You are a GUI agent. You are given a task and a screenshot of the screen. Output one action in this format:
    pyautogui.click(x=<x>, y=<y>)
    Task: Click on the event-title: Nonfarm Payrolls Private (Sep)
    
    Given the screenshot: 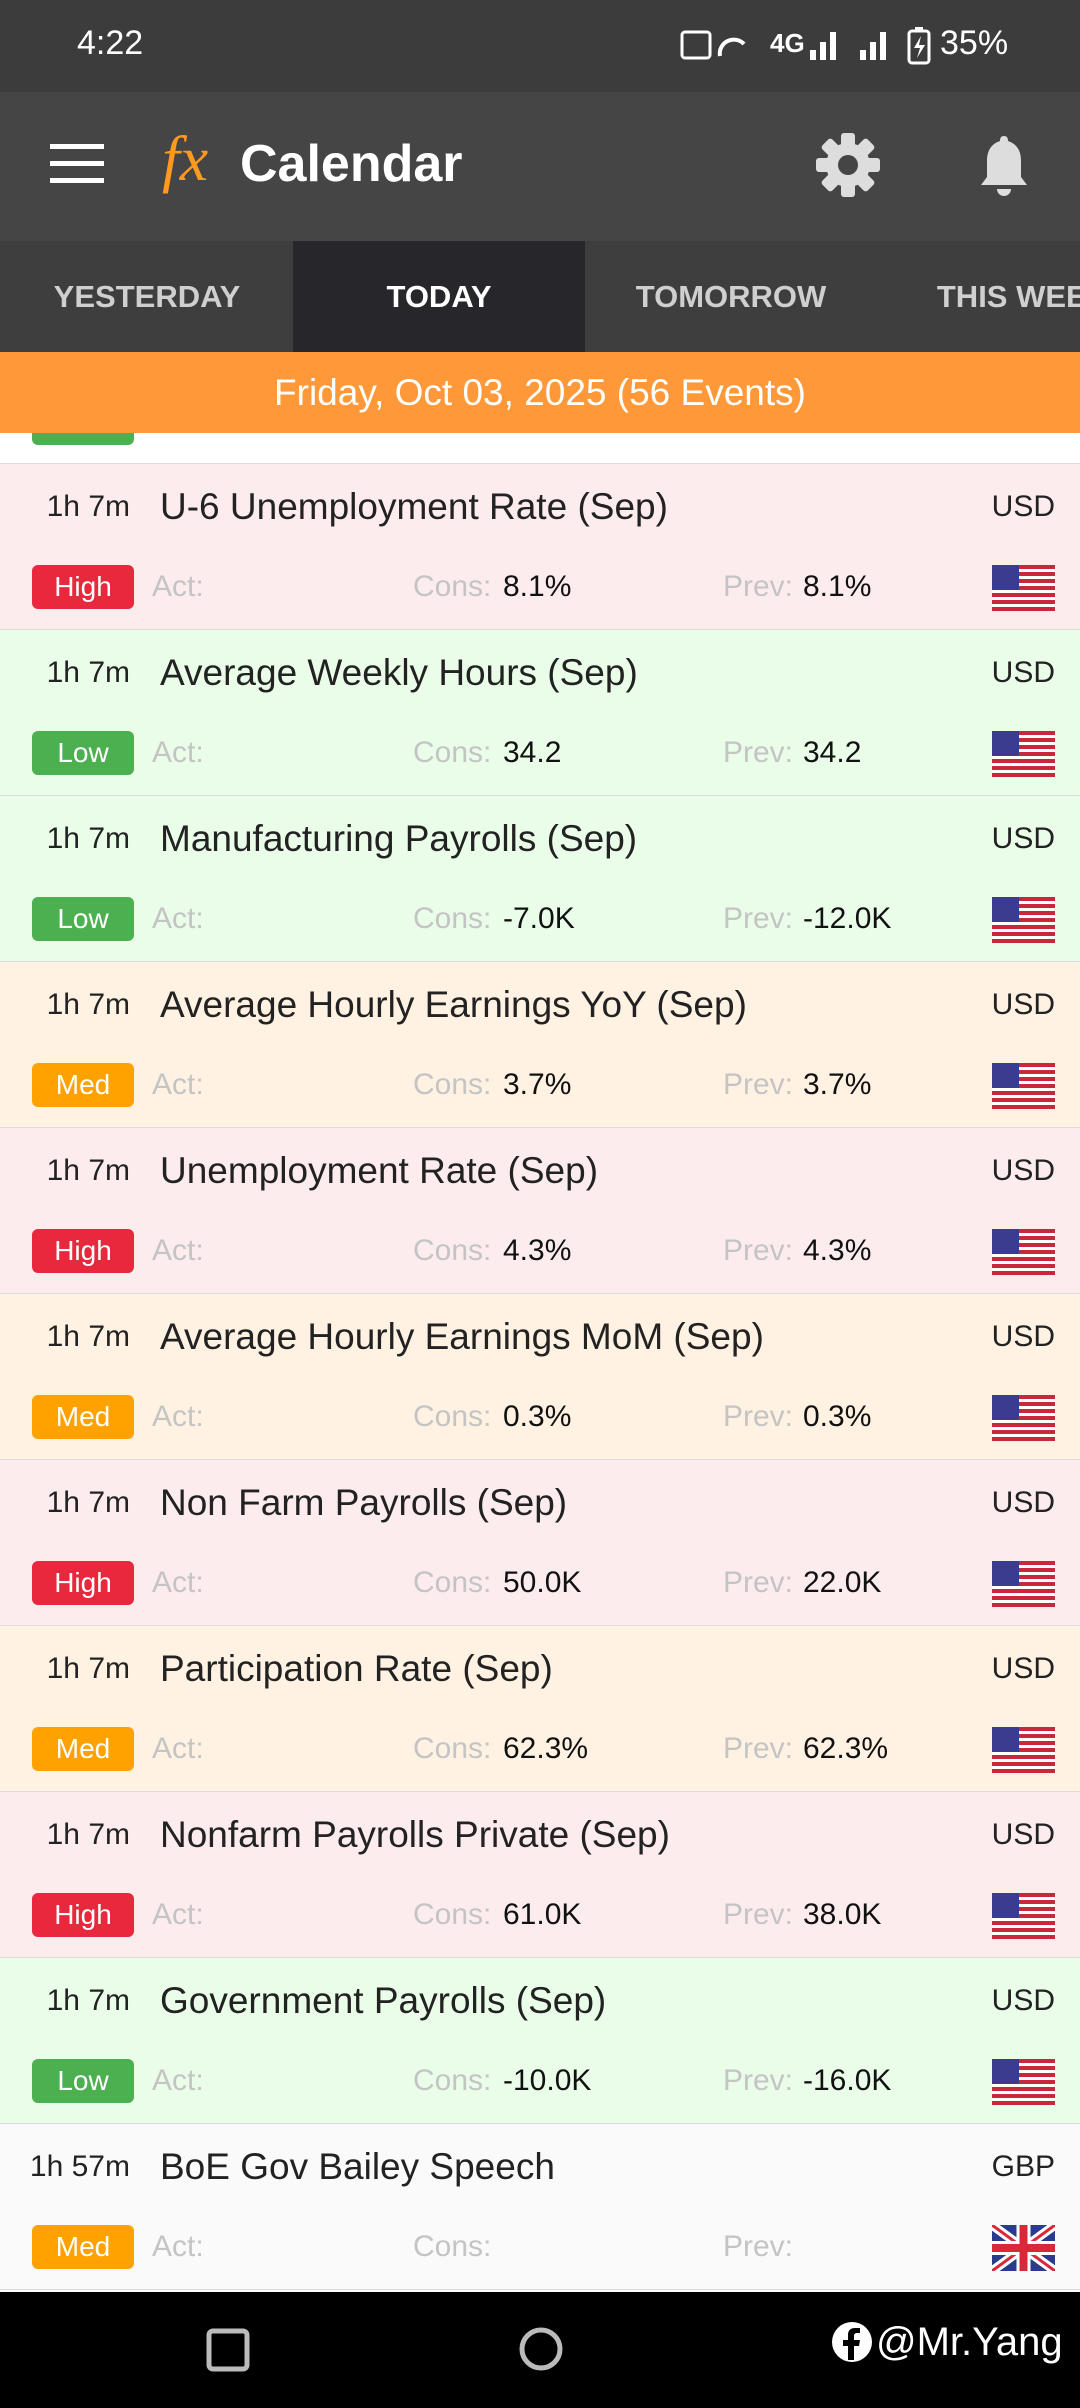 What is the action you would take?
    pyautogui.click(x=415, y=1834)
    